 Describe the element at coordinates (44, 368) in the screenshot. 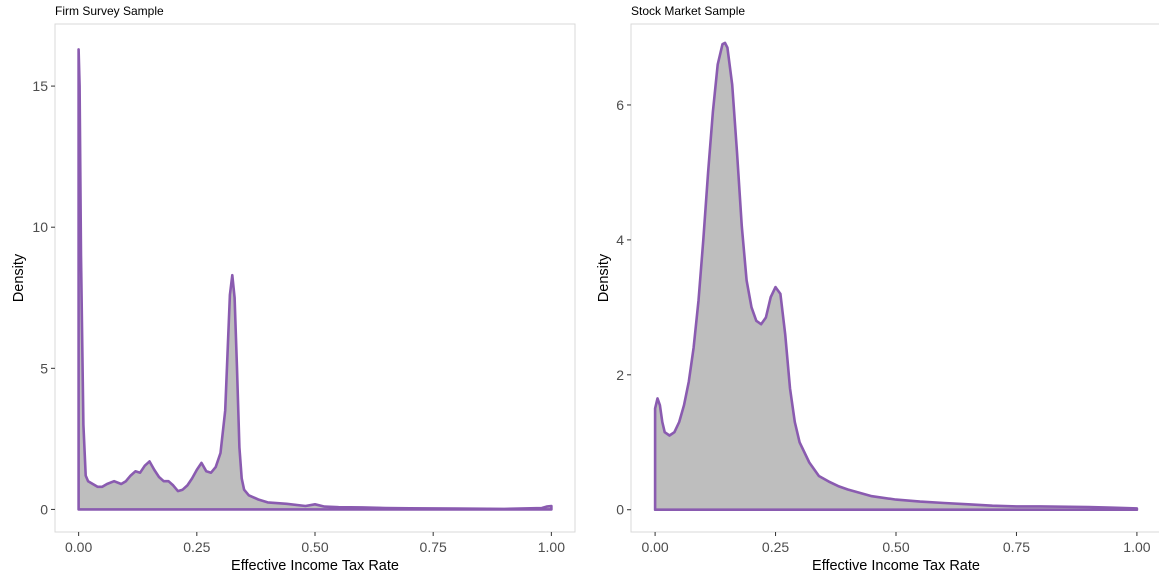

I see `y-tick-label: 5` at that location.